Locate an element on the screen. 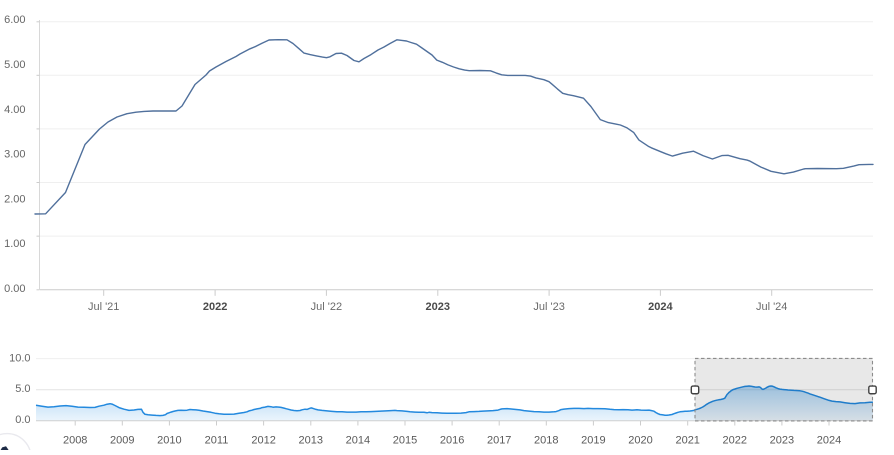  svg-text: 2010 is located at coordinates (169, 441).